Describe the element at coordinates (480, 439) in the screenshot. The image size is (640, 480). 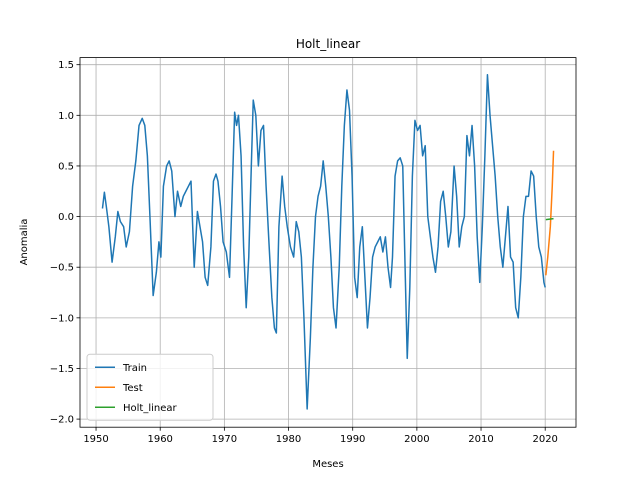
I see `x-tick-label: 2010` at that location.